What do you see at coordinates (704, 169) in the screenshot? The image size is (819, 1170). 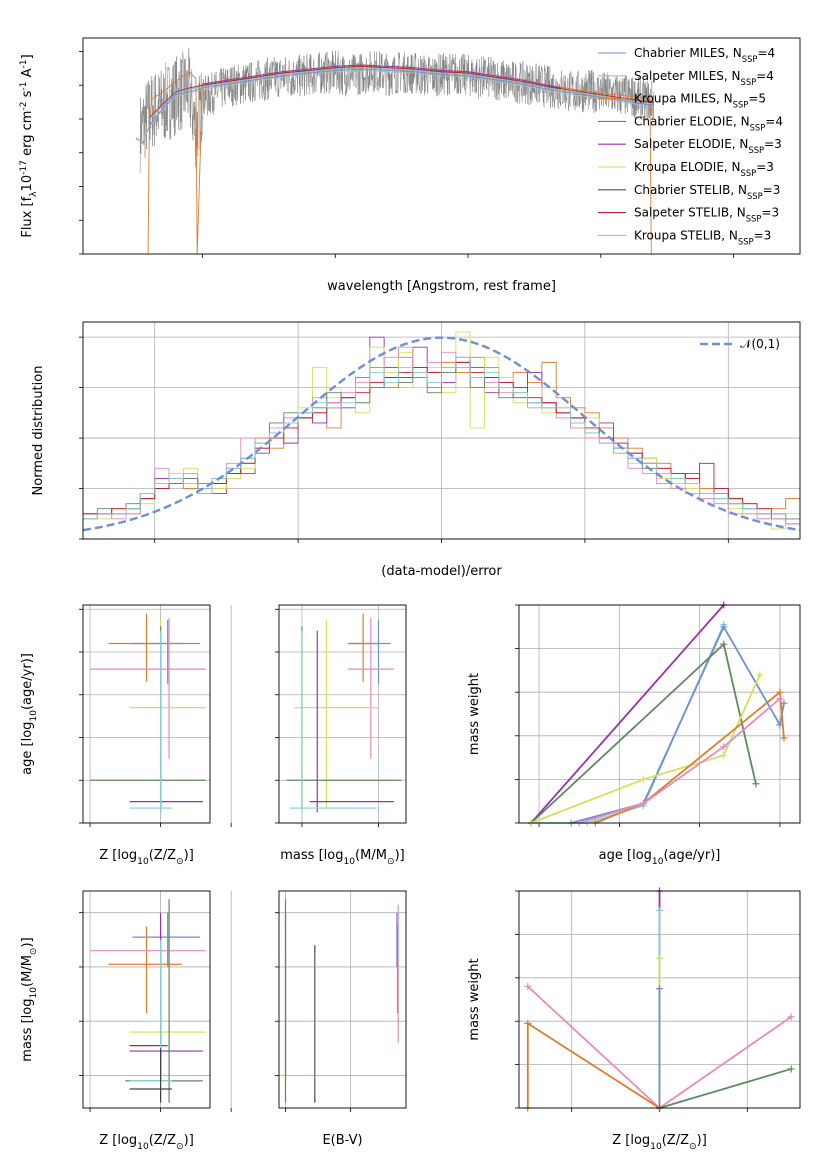 I see `legend-entry-5: Kroupa ELODIE, NSSP=3` at bounding box center [704, 169].